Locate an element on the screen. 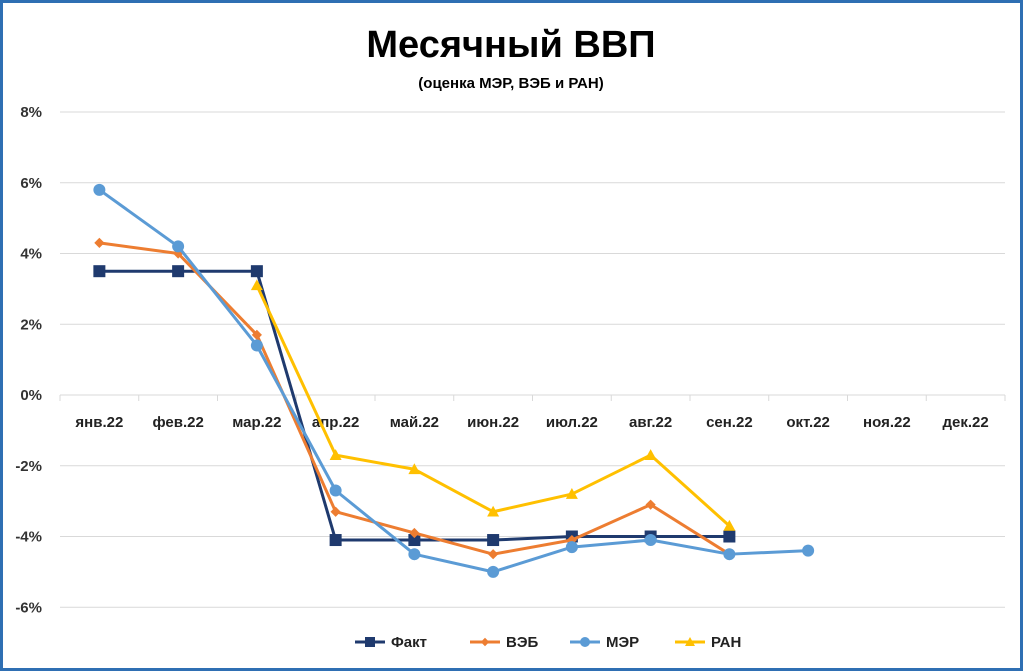  x-tick-label: мар.22 is located at coordinates (256, 422).